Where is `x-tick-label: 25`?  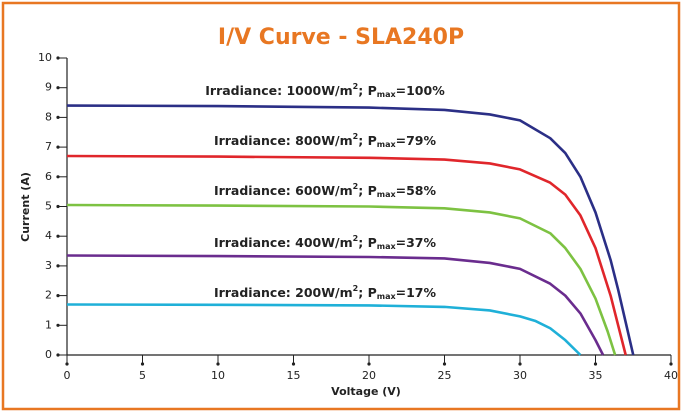 x-tick-label: 25 is located at coordinates (445, 375).